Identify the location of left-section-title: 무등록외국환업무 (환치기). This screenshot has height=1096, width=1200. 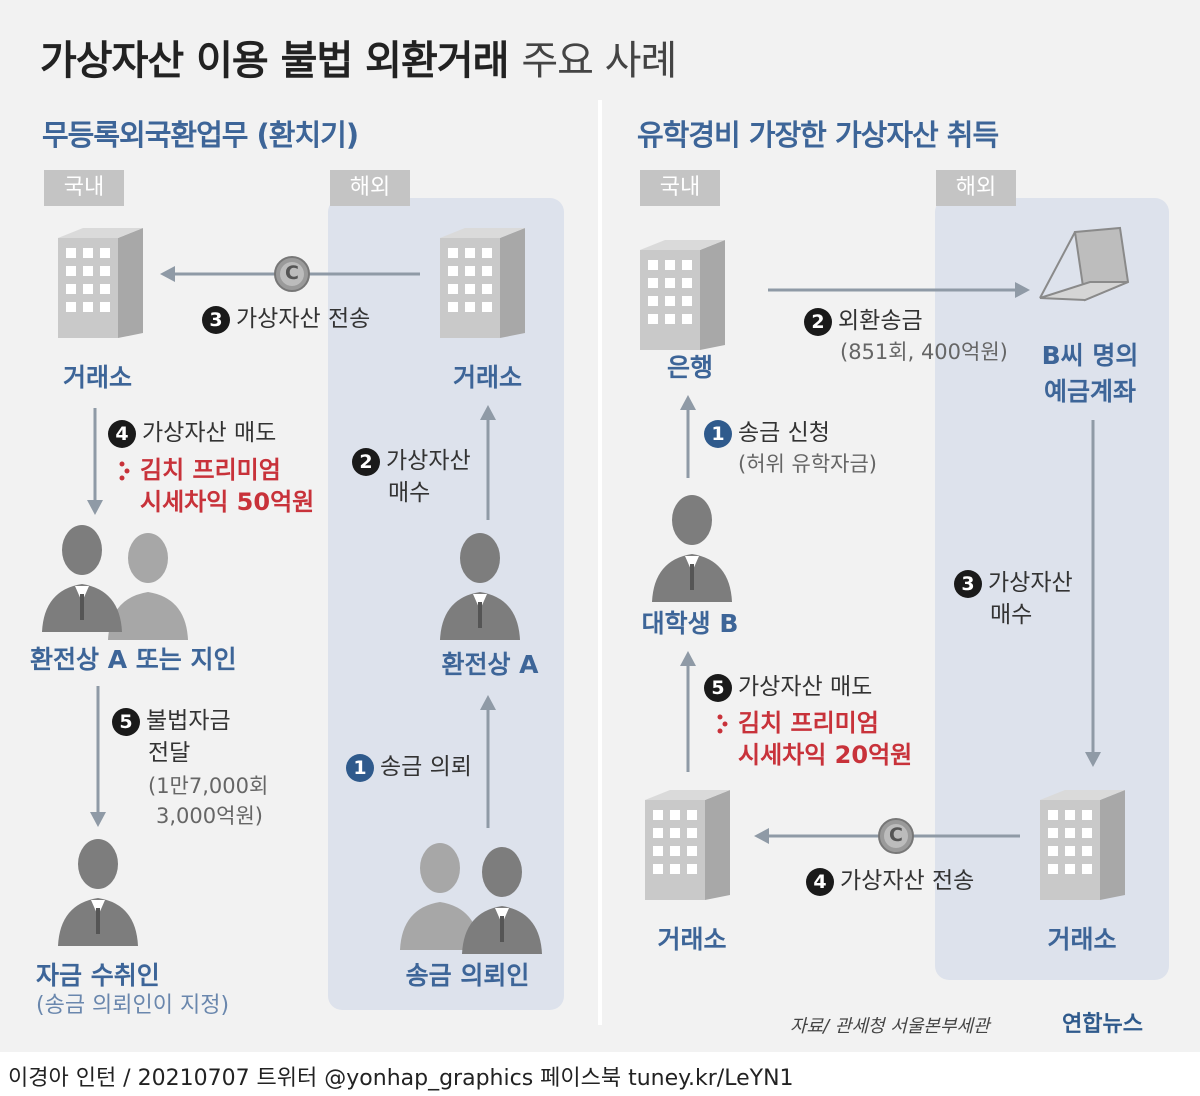
(200, 135).